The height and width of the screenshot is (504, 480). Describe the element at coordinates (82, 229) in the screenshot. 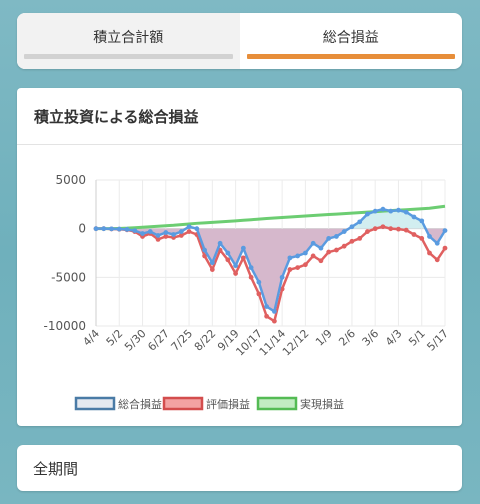

I see `y-tick-label: 0` at that location.